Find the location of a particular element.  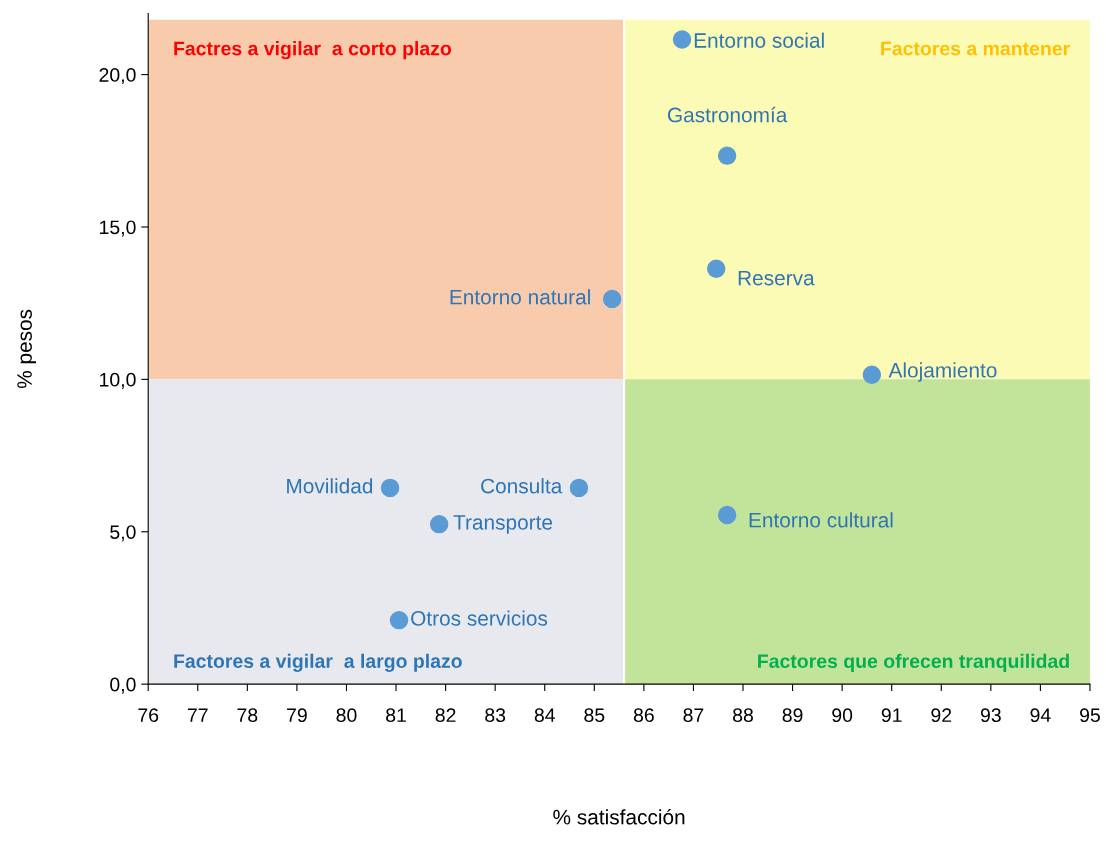

band-label: Factores que ofrecen tranquilidad is located at coordinates (913, 662).